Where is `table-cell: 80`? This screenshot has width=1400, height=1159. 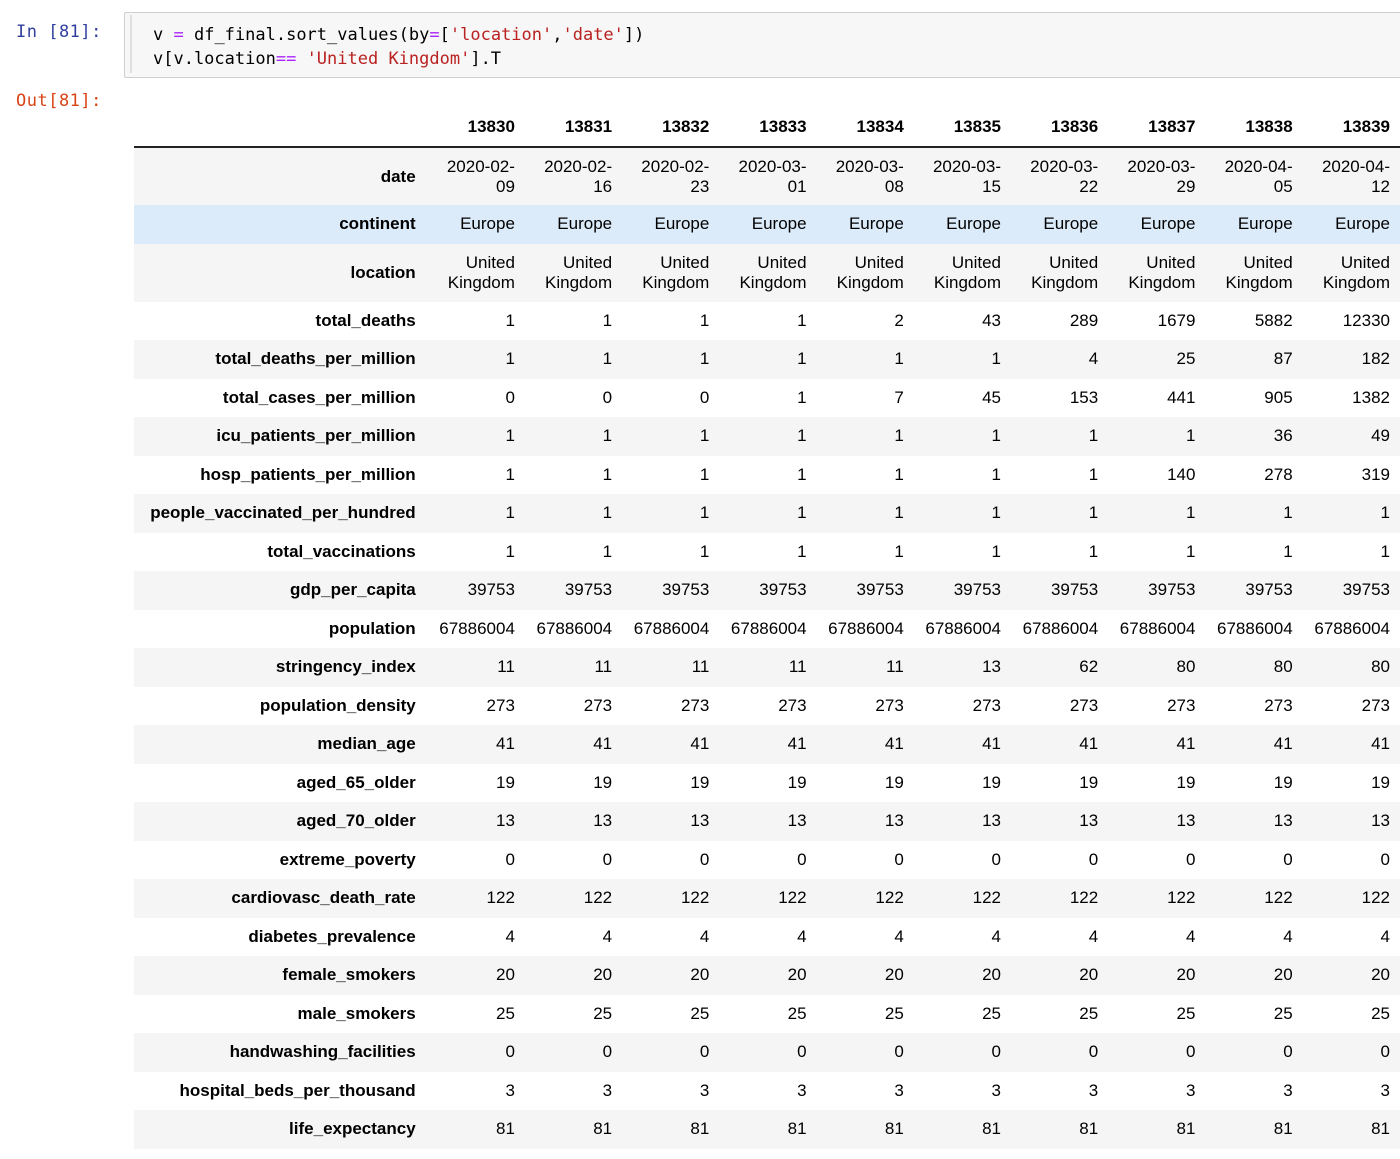
table-cell: 80 is located at coordinates (1186, 667).